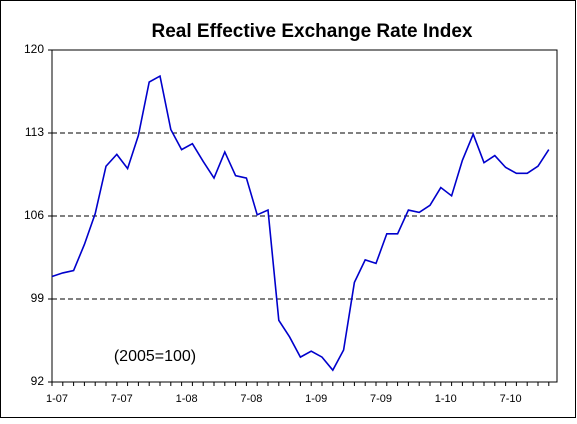 The height and width of the screenshot is (424, 577). What do you see at coordinates (34, 49) in the screenshot?
I see `y-tick-label: 120` at bounding box center [34, 49].